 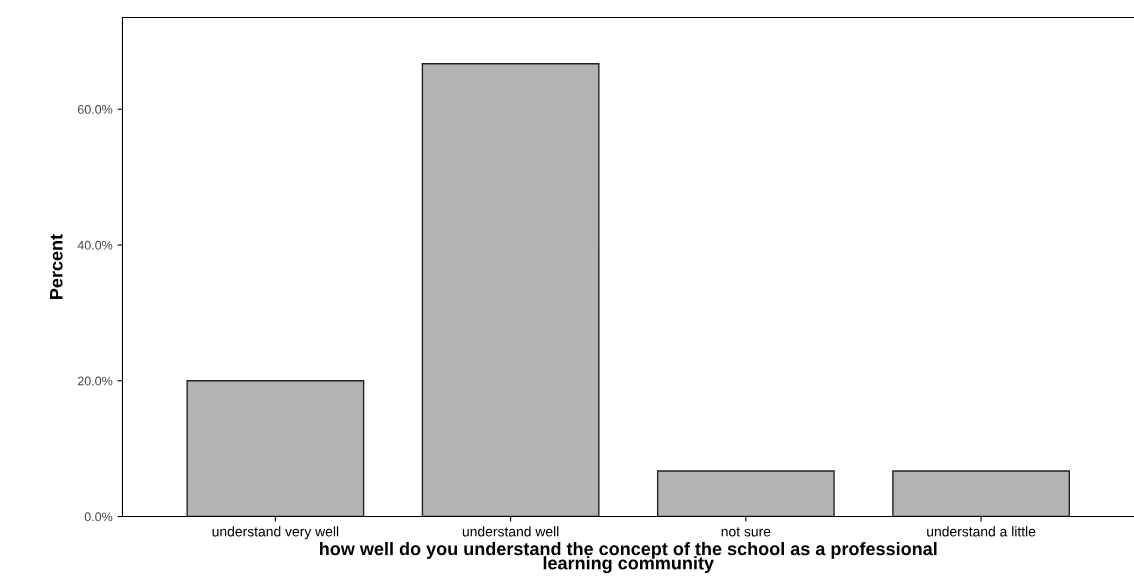 What do you see at coordinates (98, 517) in the screenshot?
I see `y-tick-label: 0.0%` at bounding box center [98, 517].